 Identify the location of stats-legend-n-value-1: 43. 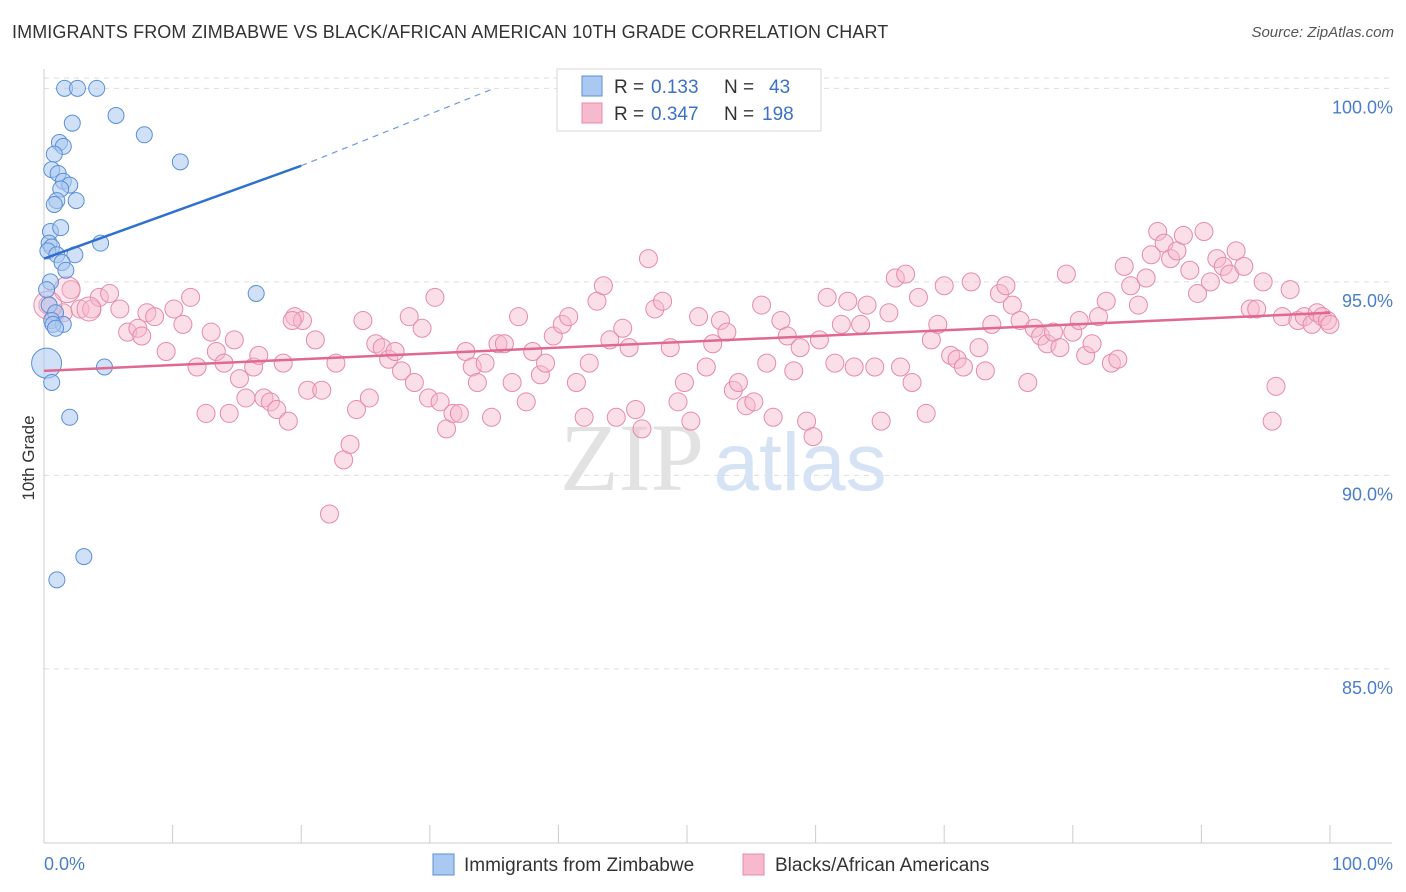
(779, 87).